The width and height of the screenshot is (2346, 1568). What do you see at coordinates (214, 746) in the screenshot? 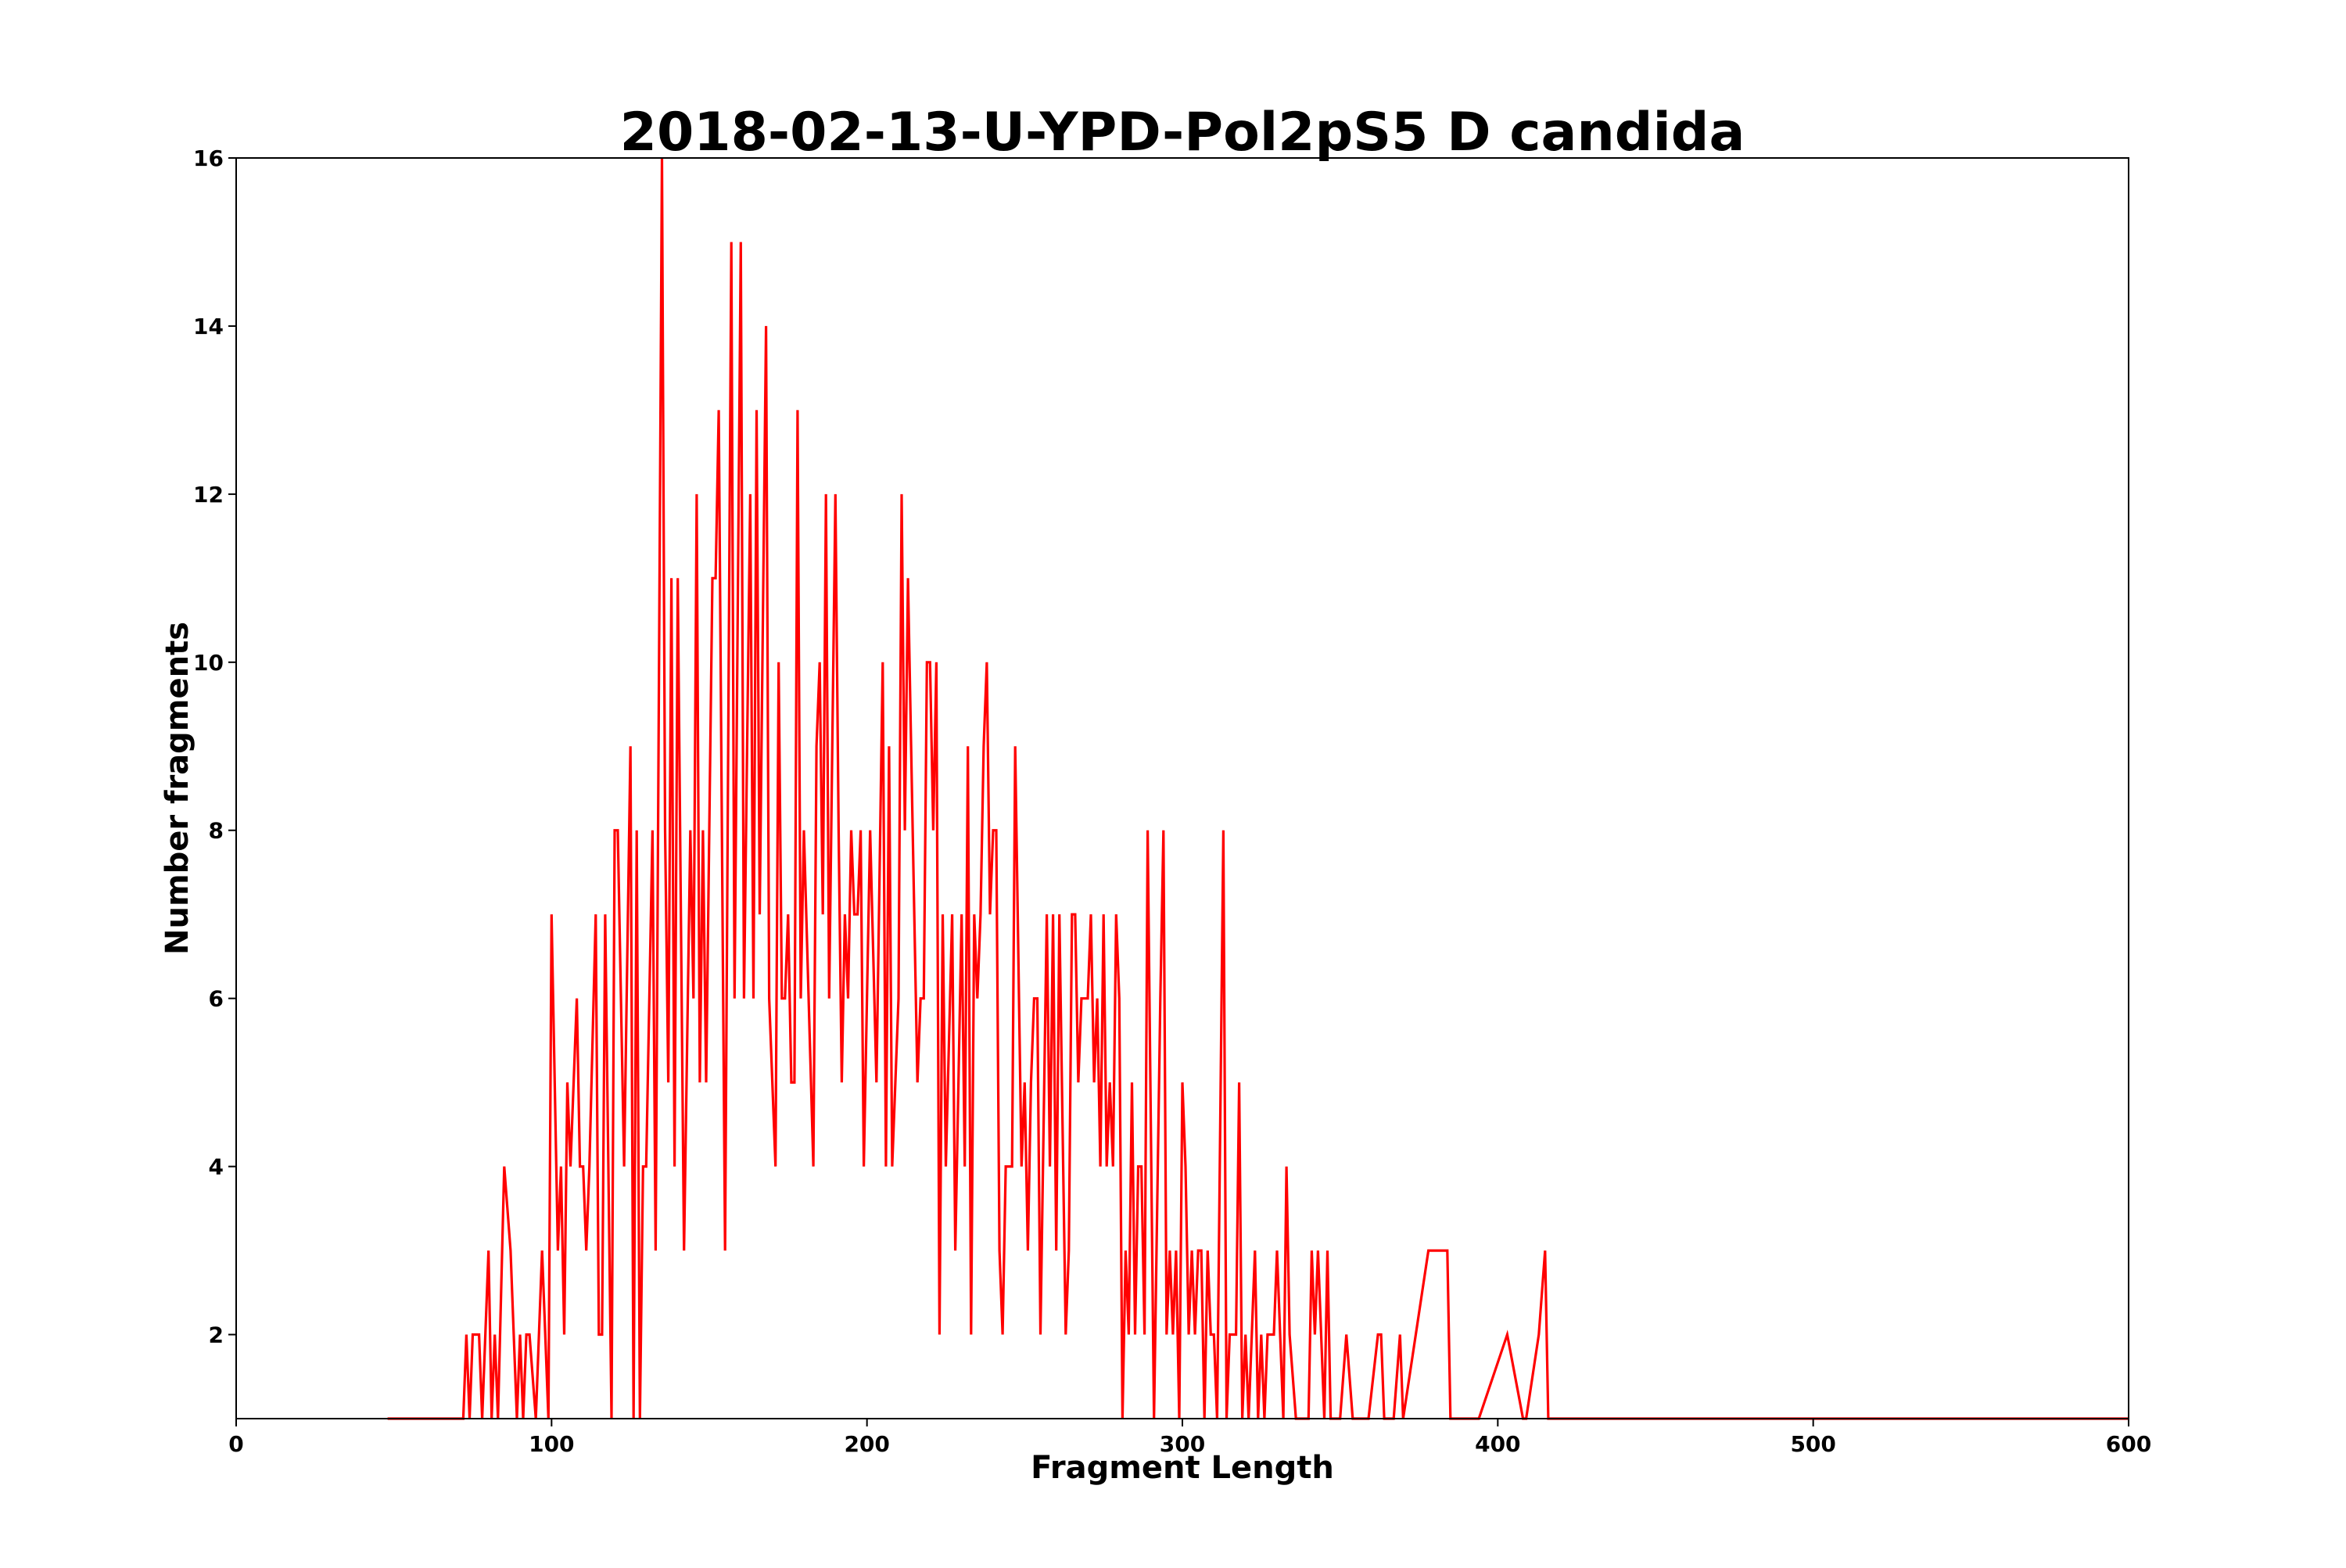
I see `y-axis: 2 4 6 8 10 12 14 16` at bounding box center [214, 746].